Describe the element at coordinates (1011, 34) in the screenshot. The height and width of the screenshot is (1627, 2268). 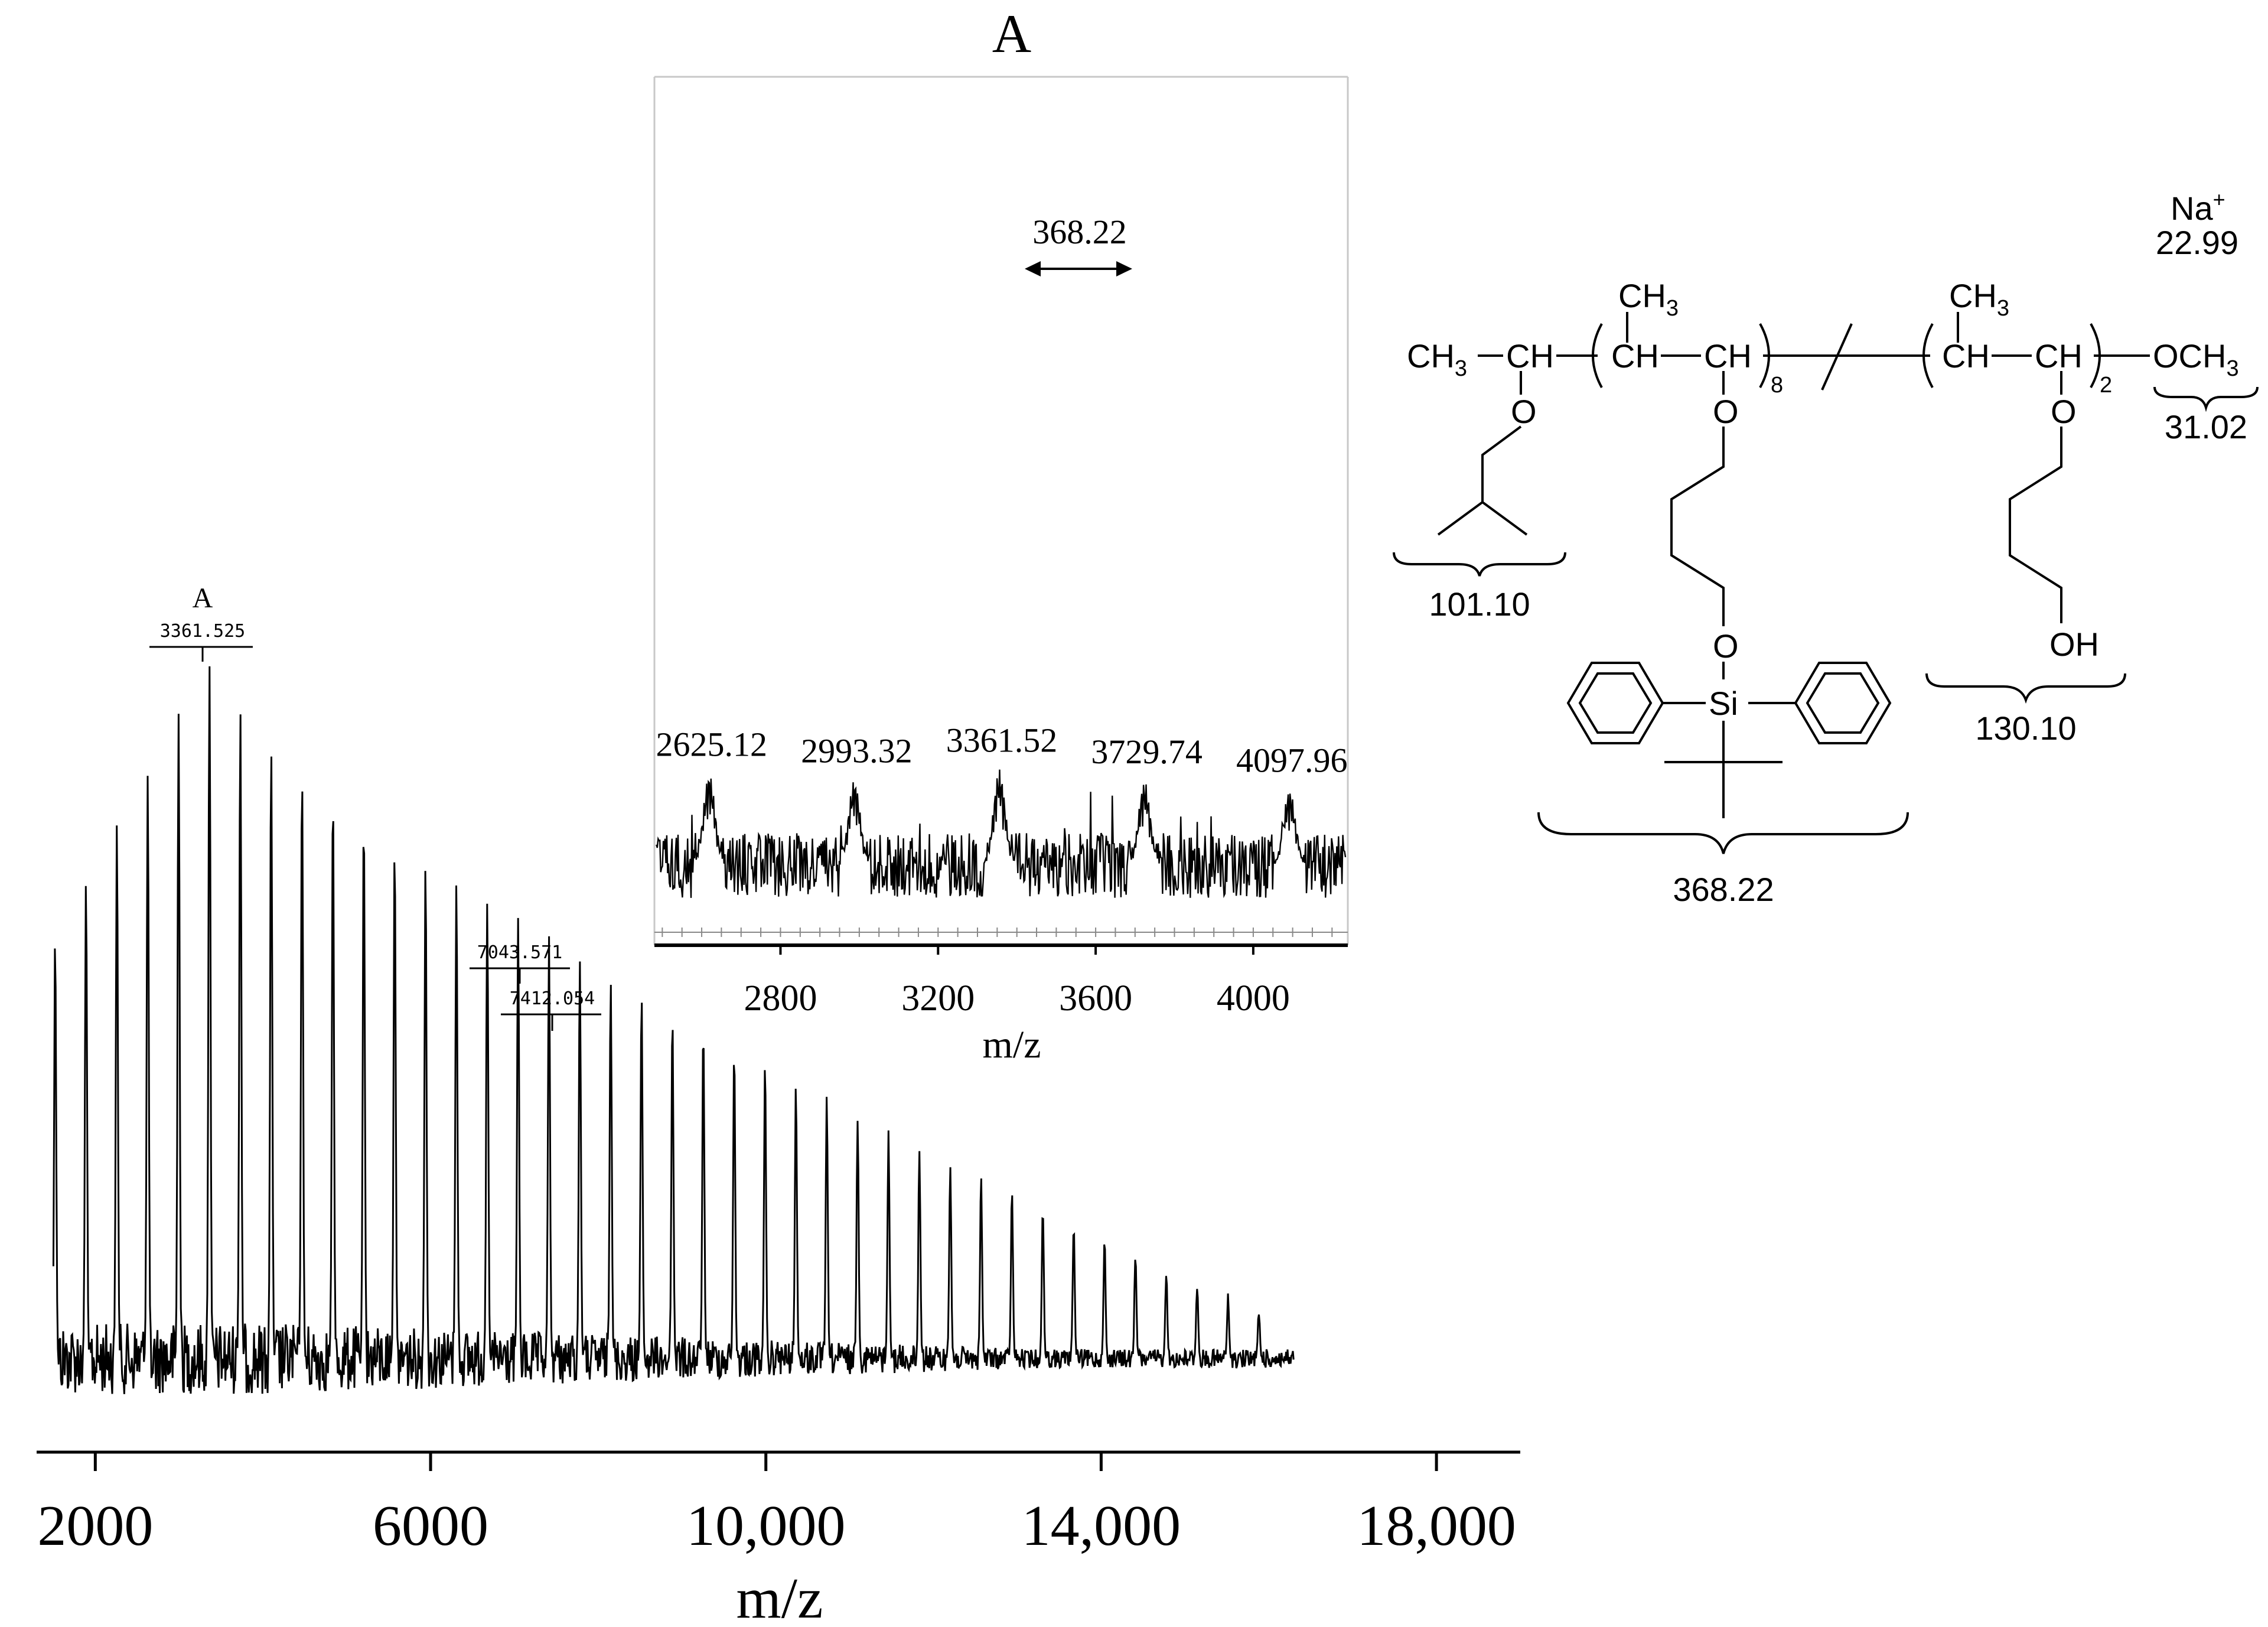
I see `inset-title: A` at that location.